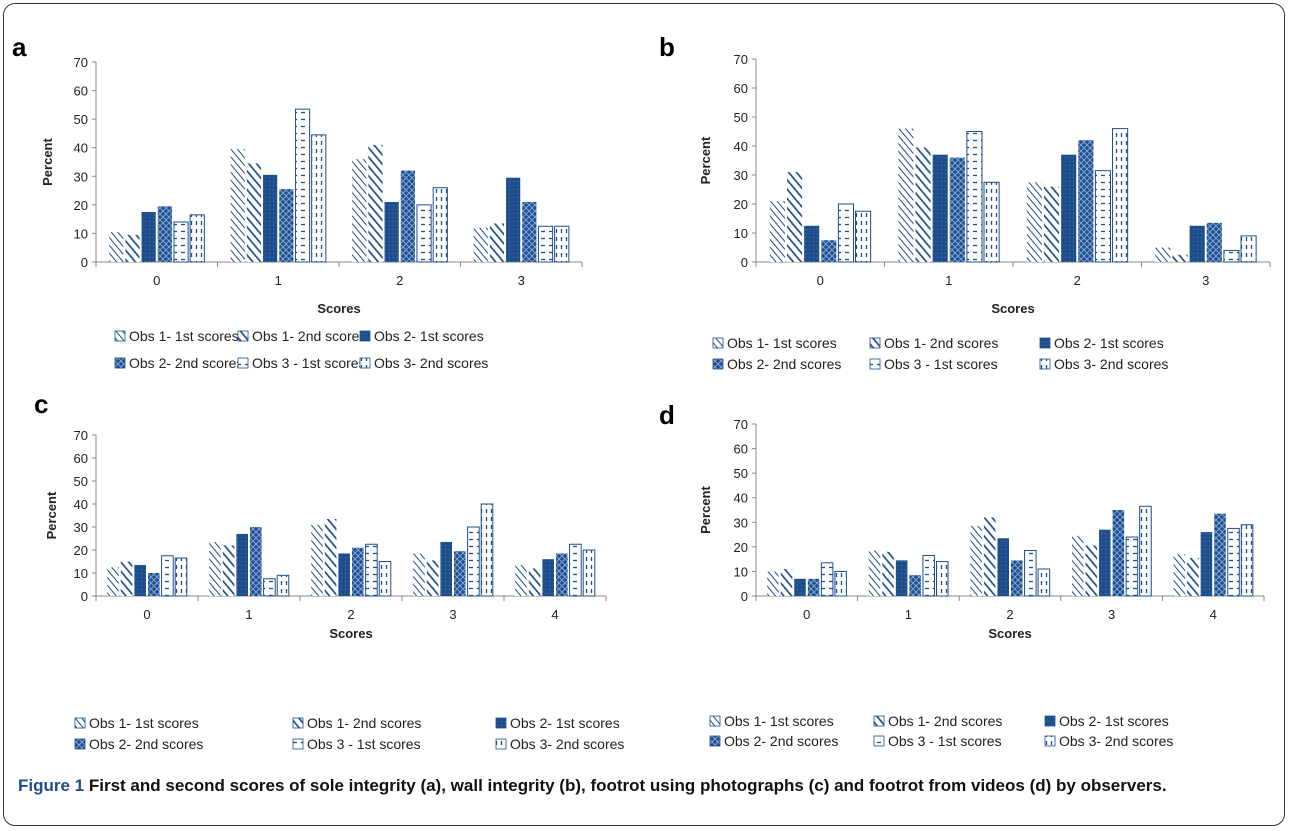 This screenshot has width=1290, height=831. What do you see at coordinates (667, 47) in the screenshot?
I see `panel-letter-b: b` at bounding box center [667, 47].